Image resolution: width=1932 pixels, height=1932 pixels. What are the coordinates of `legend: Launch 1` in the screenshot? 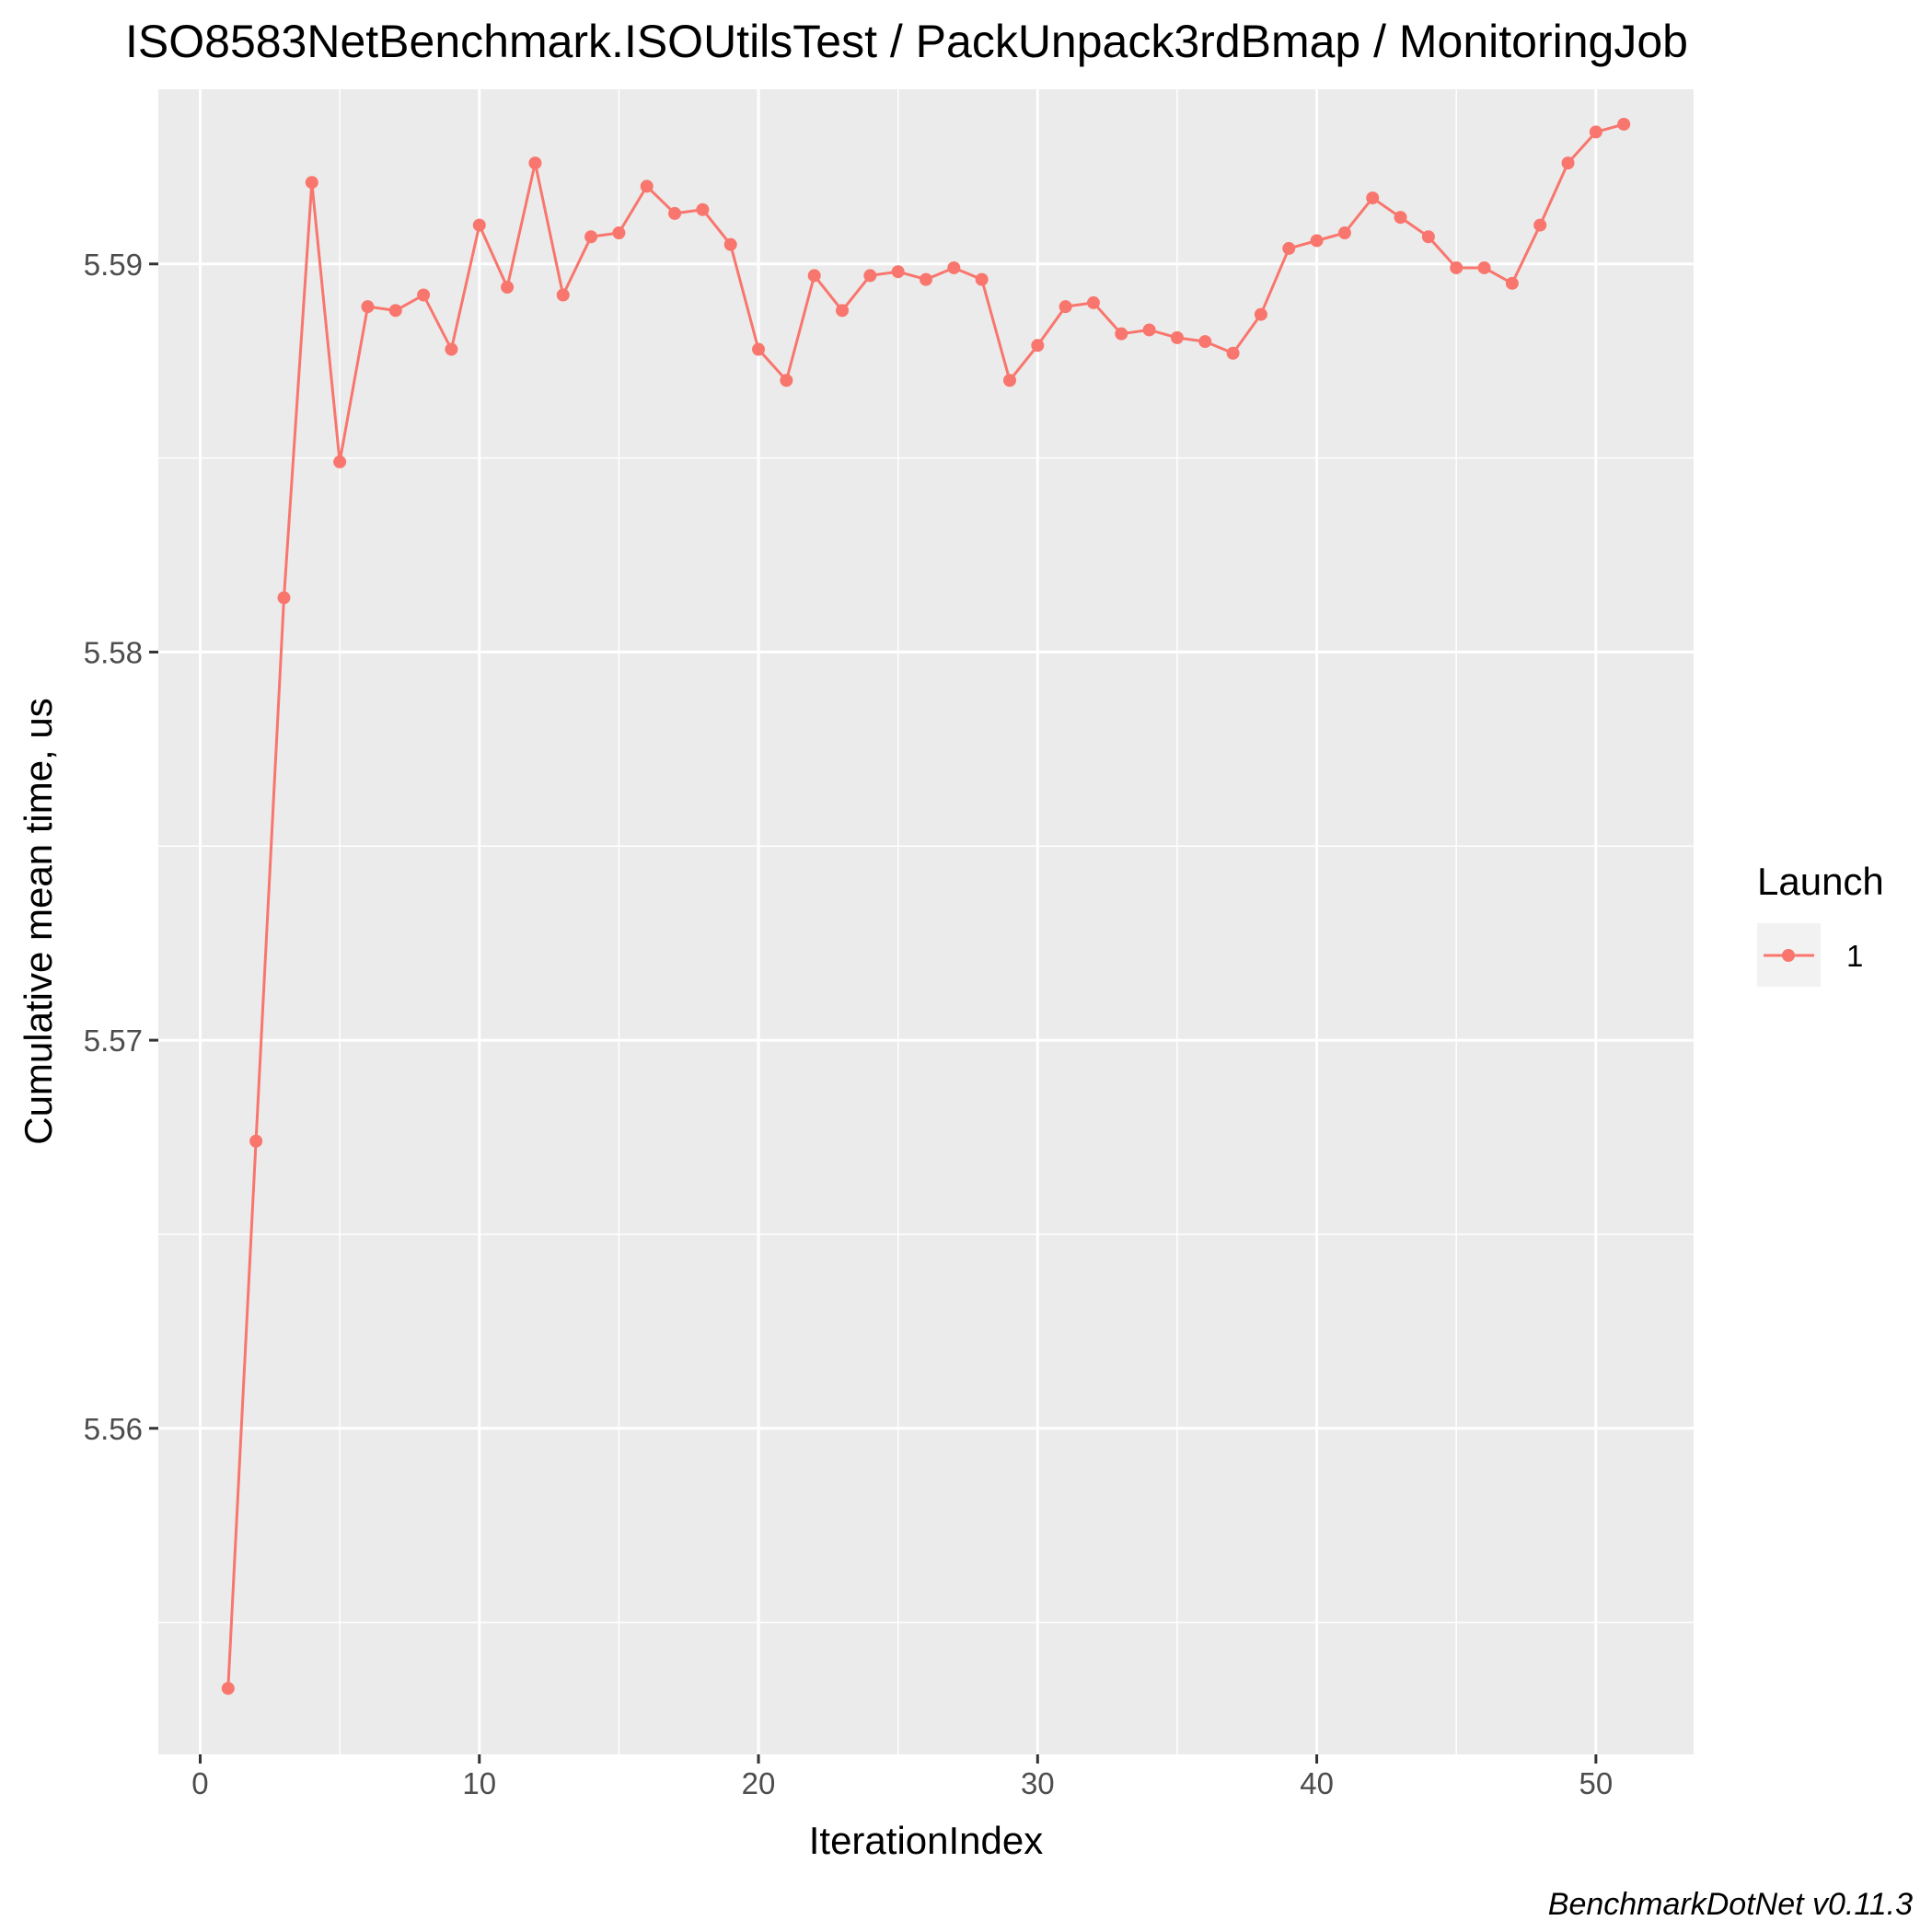 It's located at (1821, 924).